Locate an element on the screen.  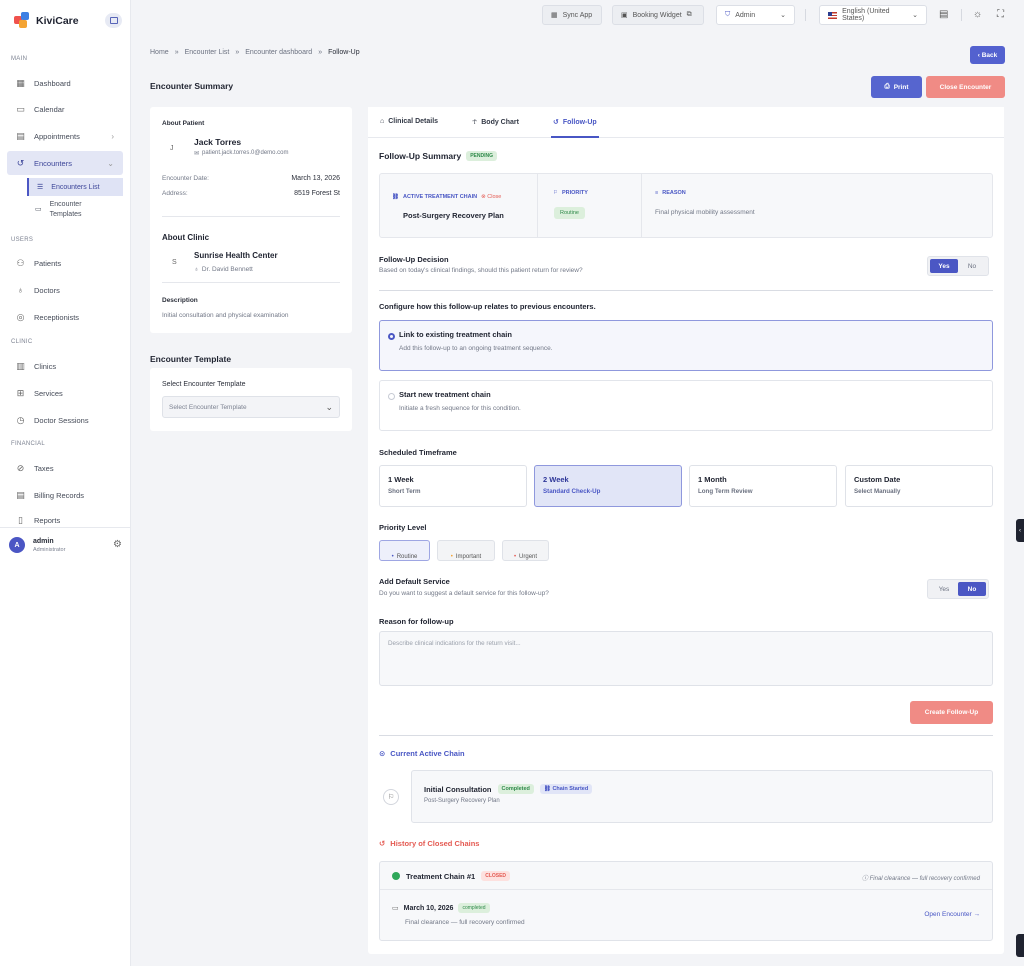
history-closed-chains-heading: ↺ History of Closed Chains is located at coordinates (429, 843).